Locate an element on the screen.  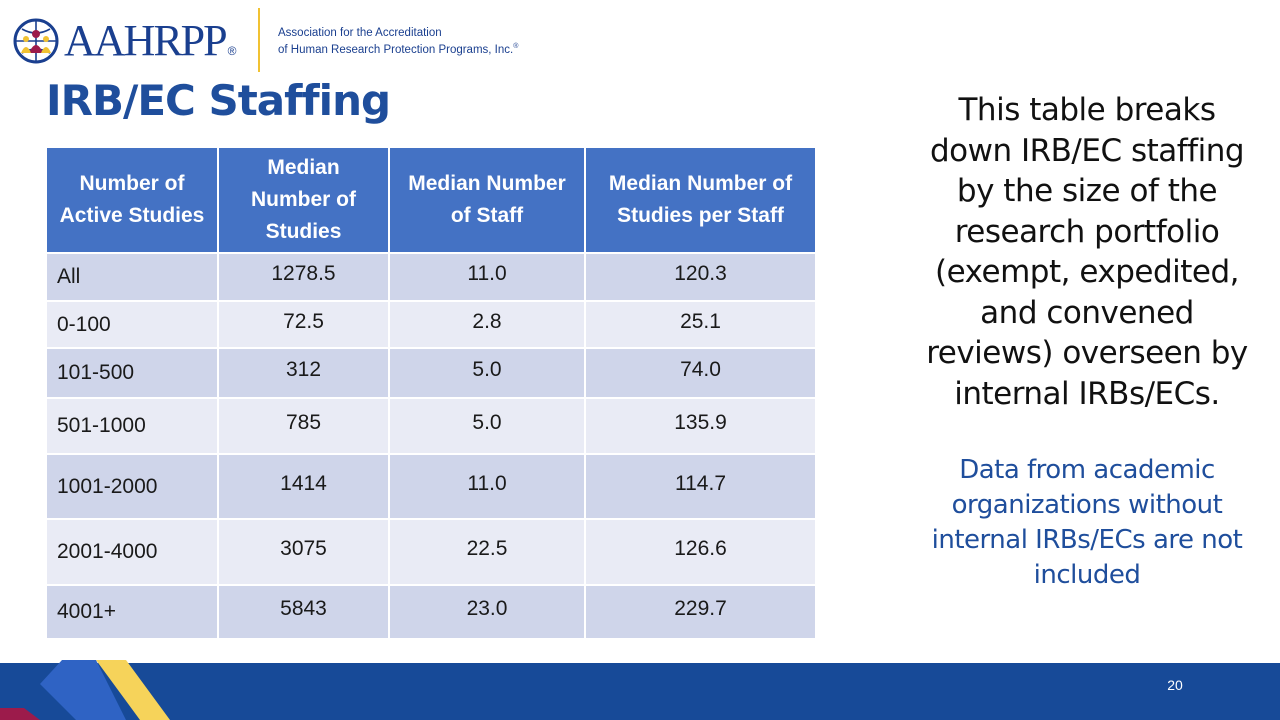
cell-studies-per-staff: 74.0 is located at coordinates (700, 373).